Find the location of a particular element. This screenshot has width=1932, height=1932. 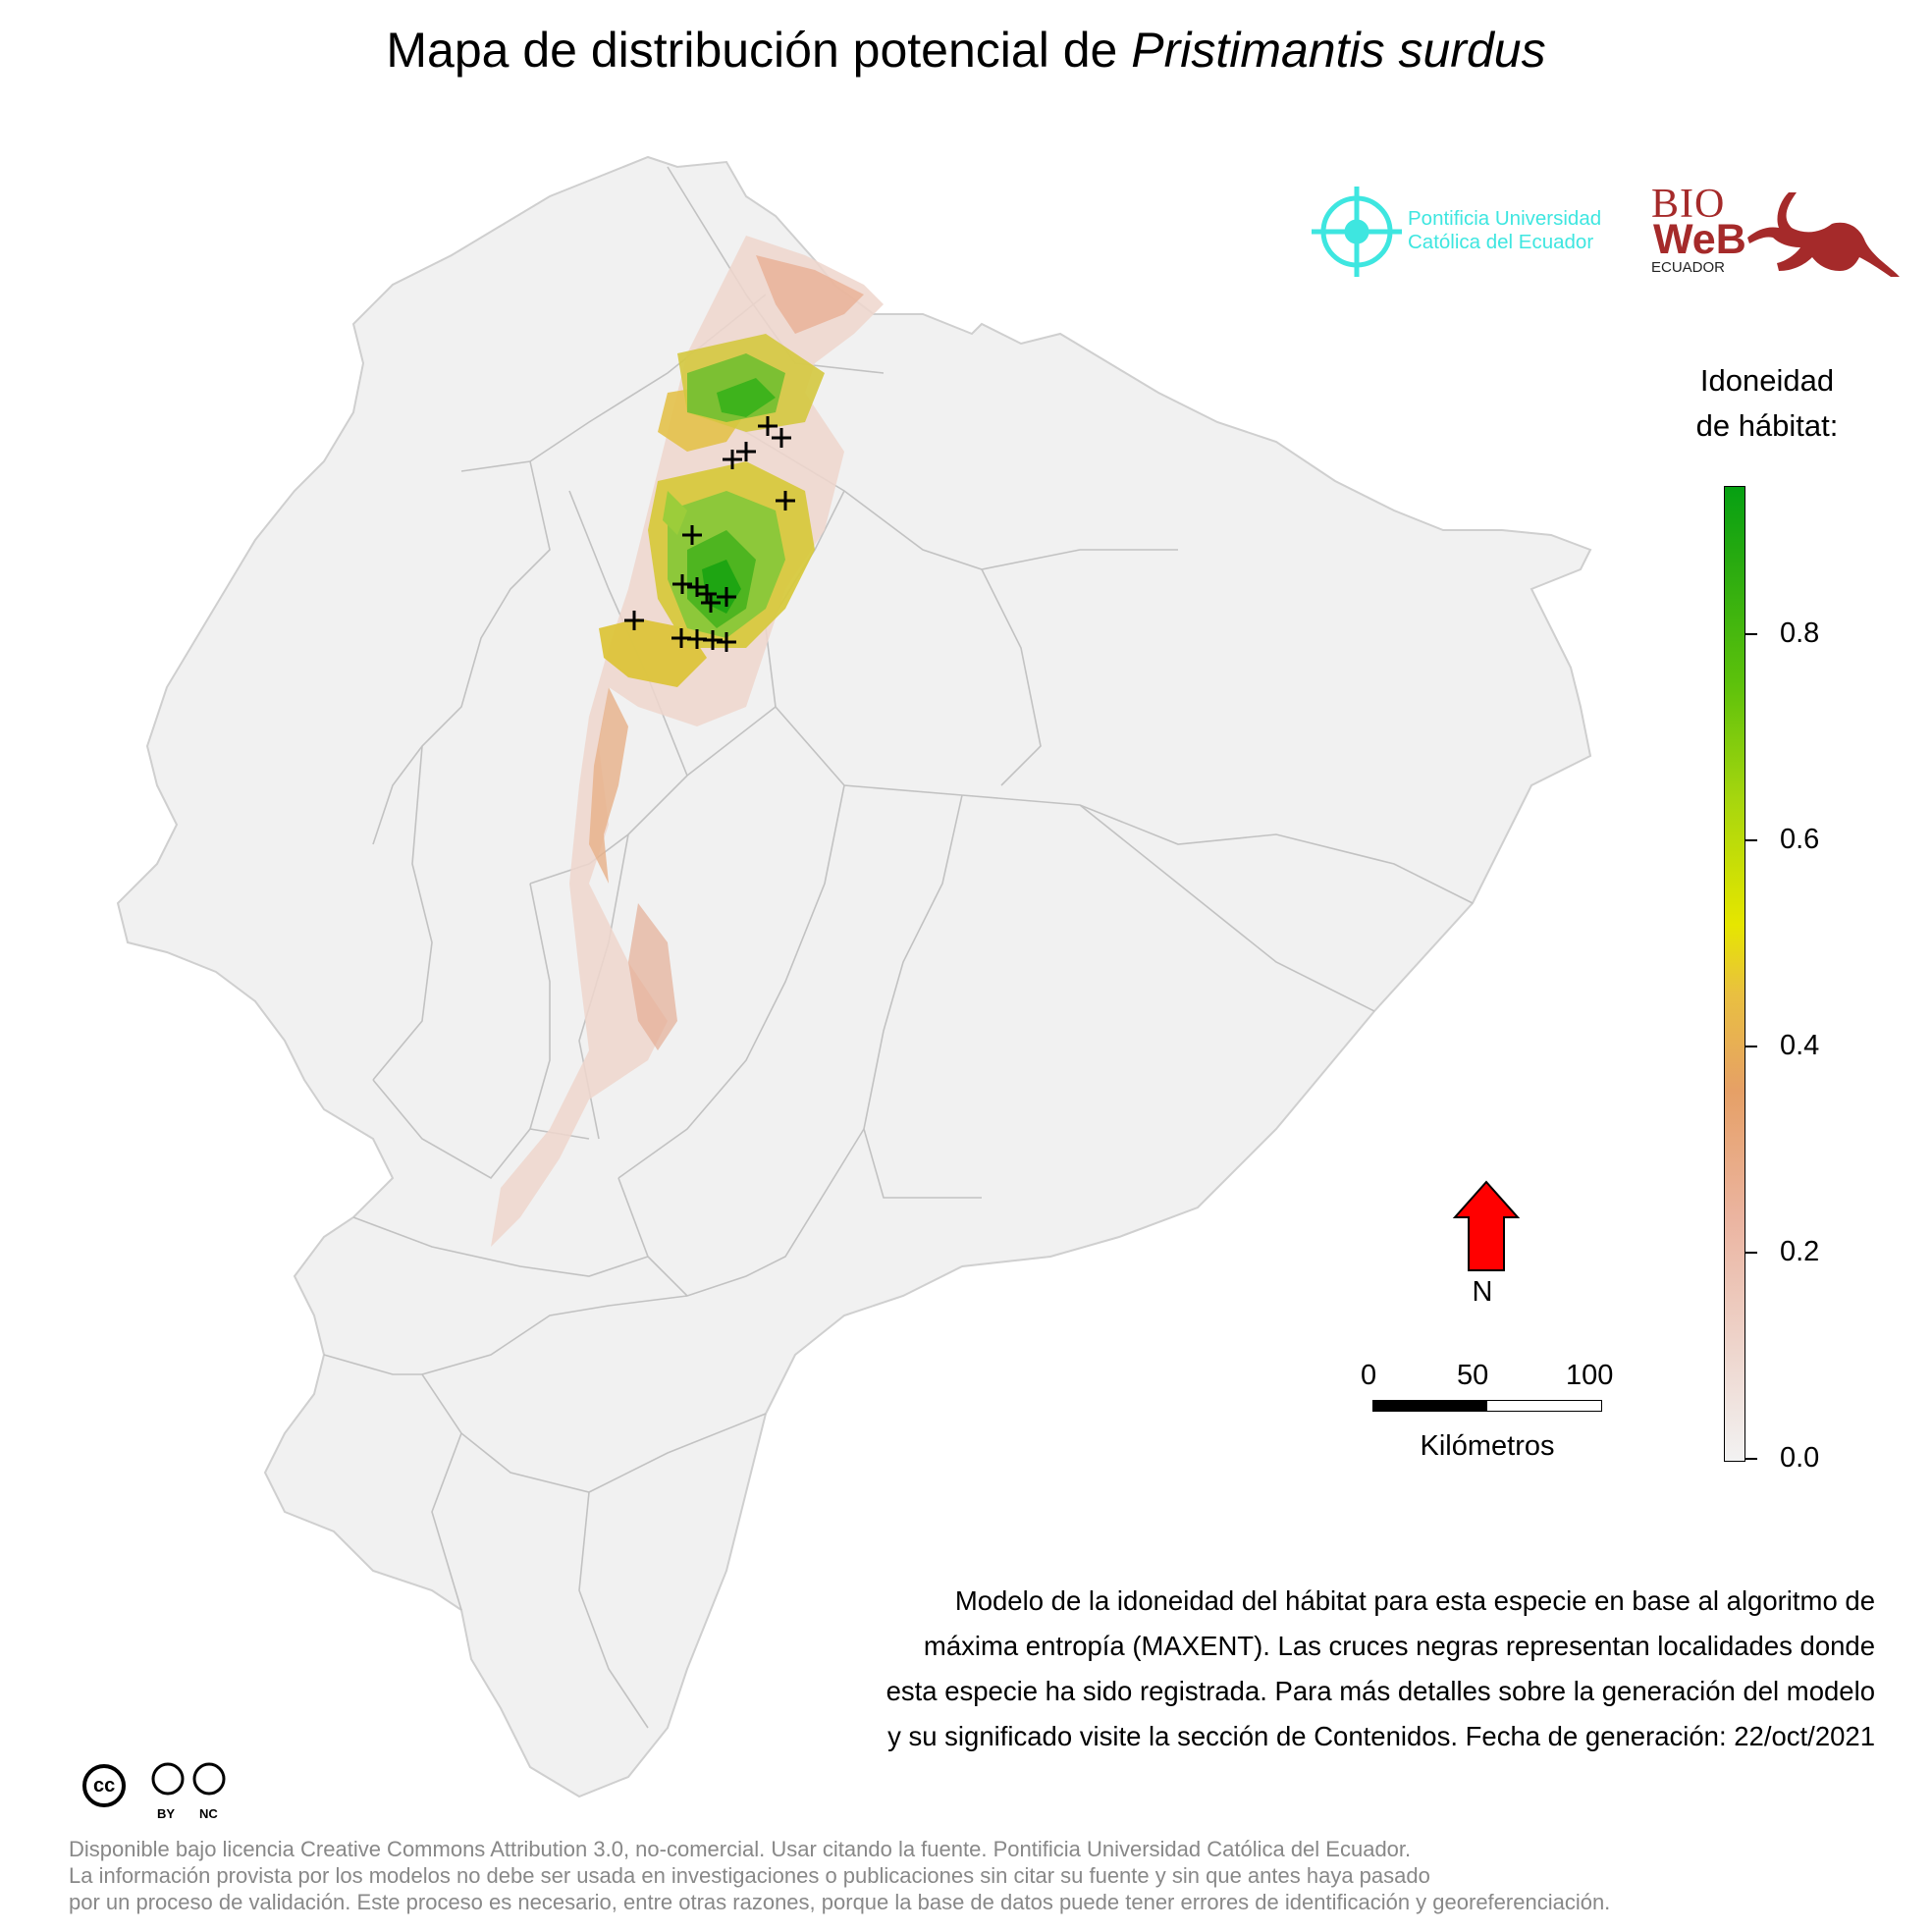

title-species: Pristimantis surdus is located at coordinates (1338, 50).